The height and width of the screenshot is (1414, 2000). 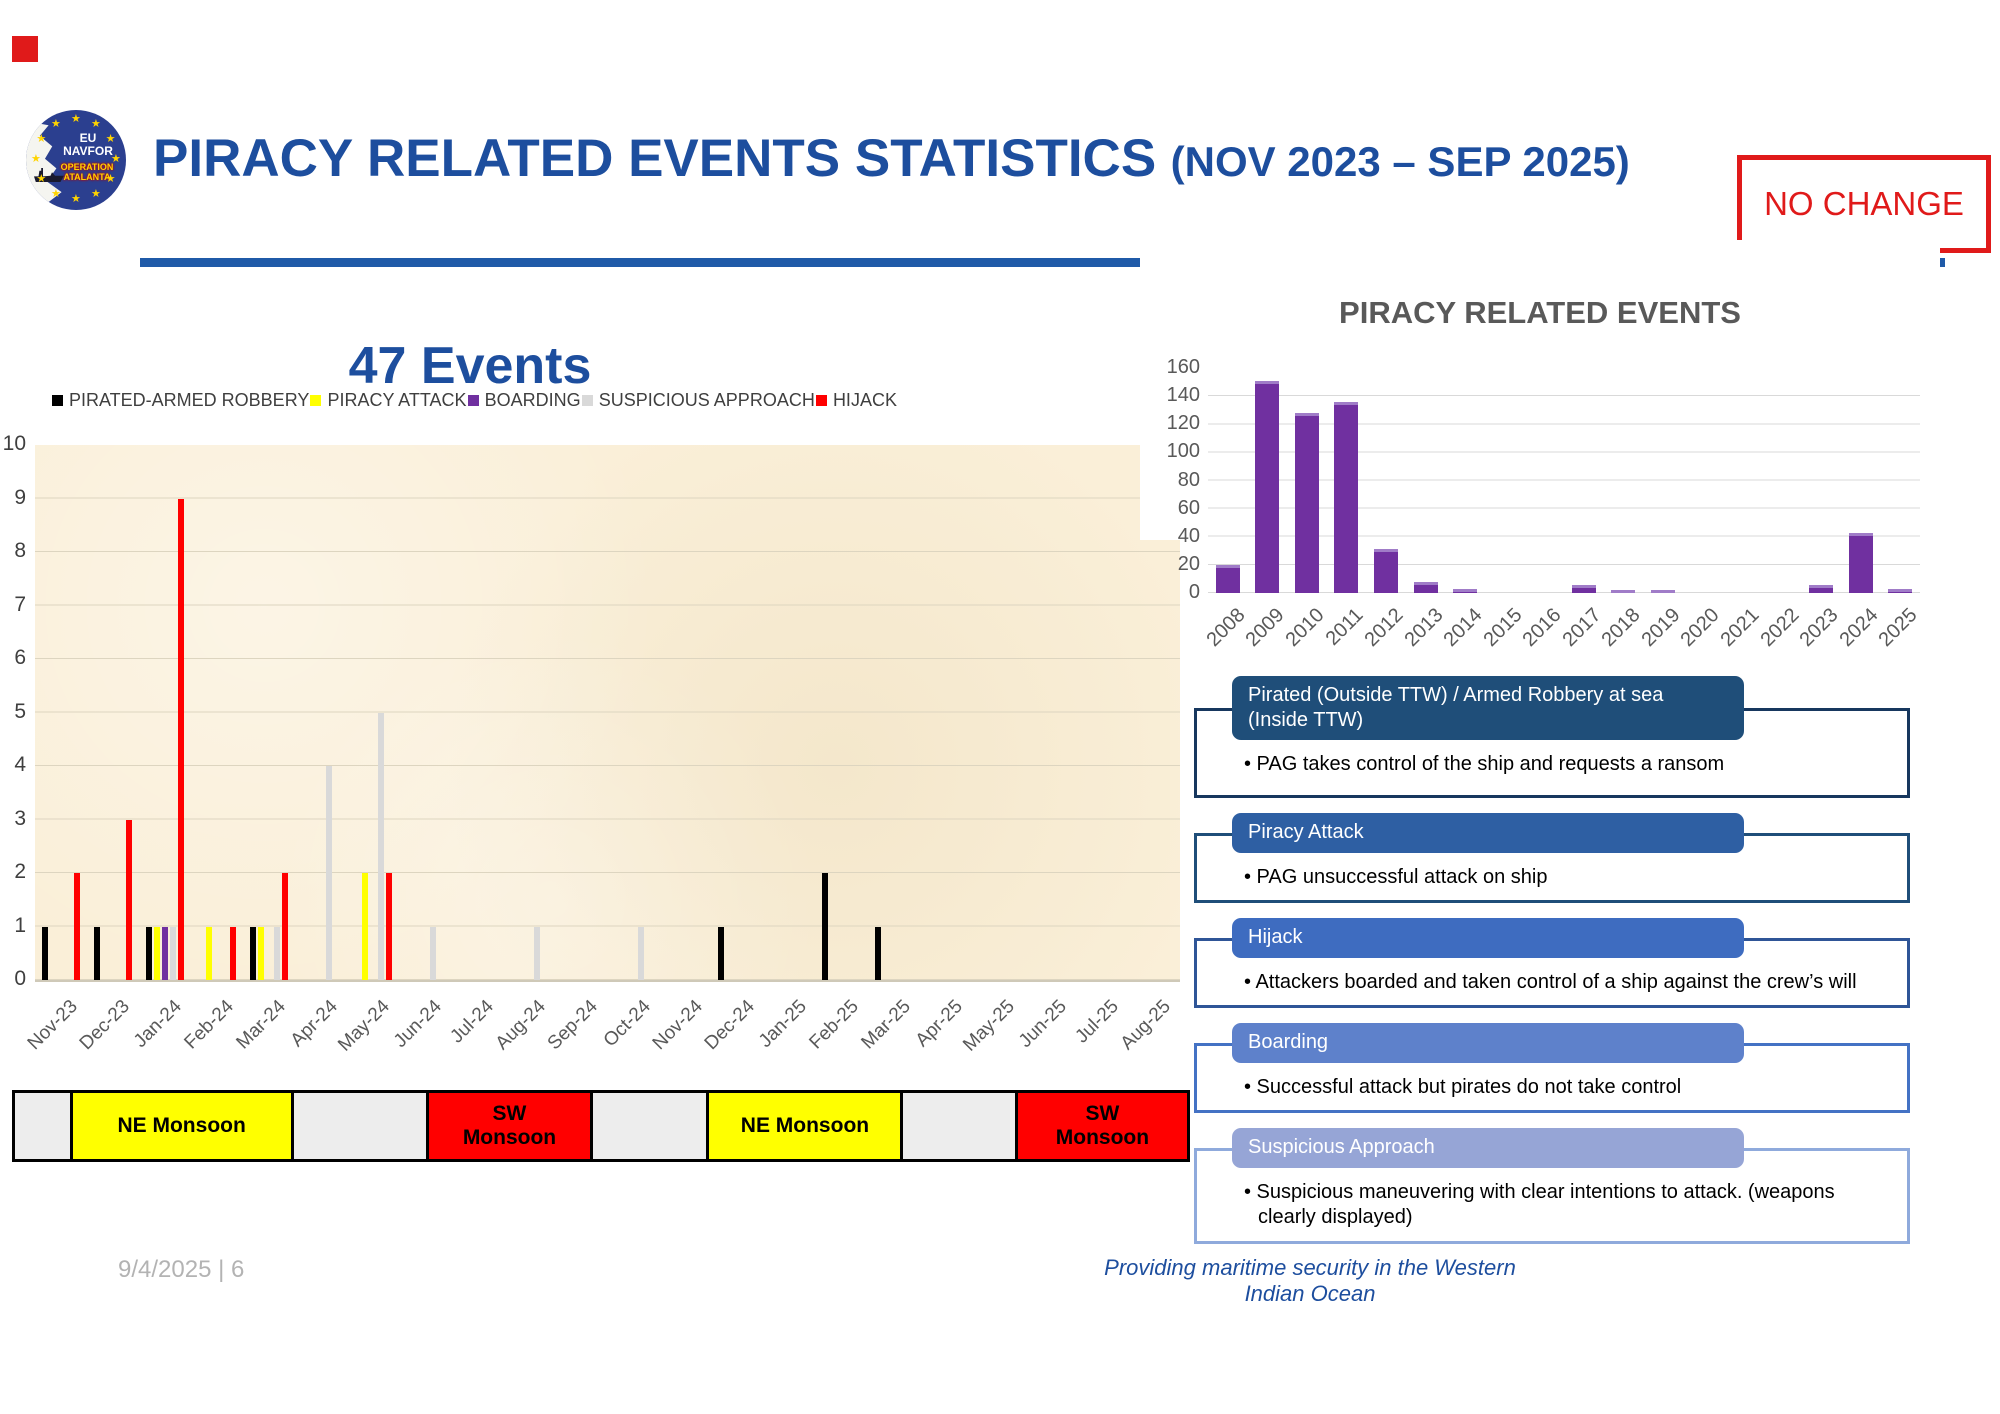 I want to click on y-tick-label: 80, so click(x=1188, y=479).